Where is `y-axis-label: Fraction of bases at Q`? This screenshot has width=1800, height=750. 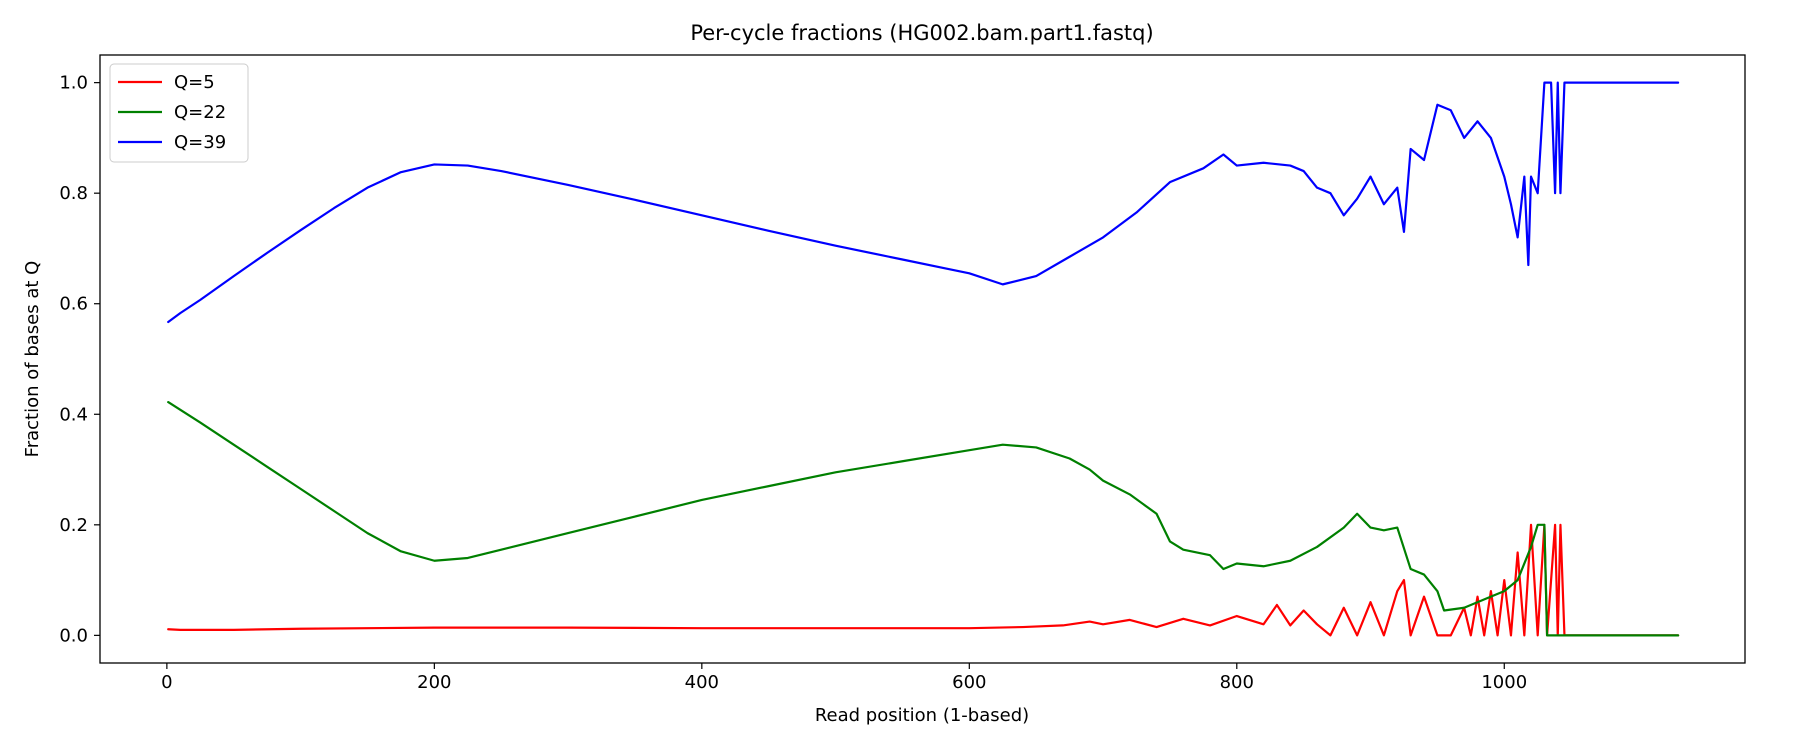 y-axis-label: Fraction of bases at Q is located at coordinates (32, 359).